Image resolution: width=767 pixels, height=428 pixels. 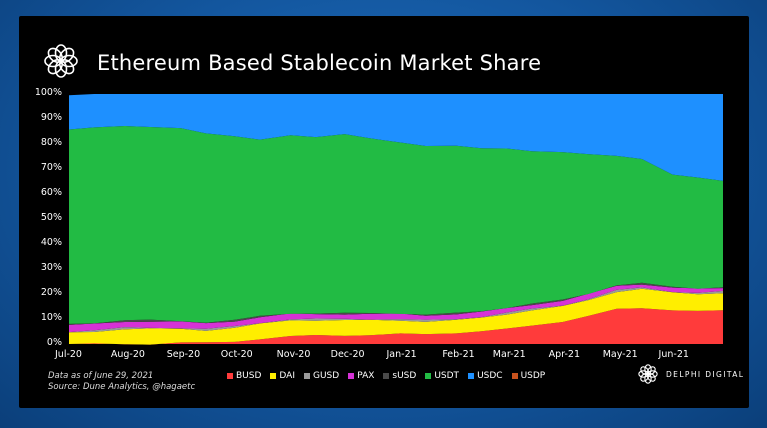 I want to click on brand-block: DELPHI DIGITAL, so click(x=690, y=374).